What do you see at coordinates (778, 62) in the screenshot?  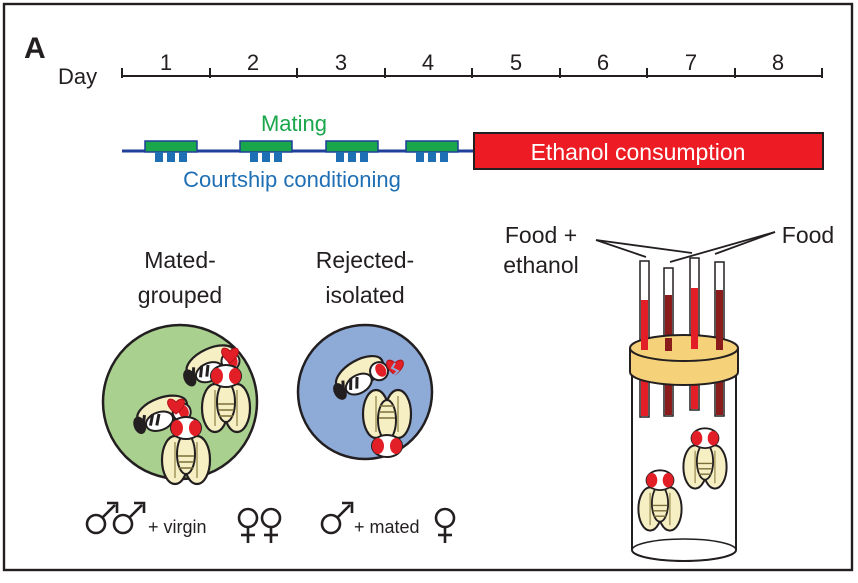 I see `day-tick-8: 8` at bounding box center [778, 62].